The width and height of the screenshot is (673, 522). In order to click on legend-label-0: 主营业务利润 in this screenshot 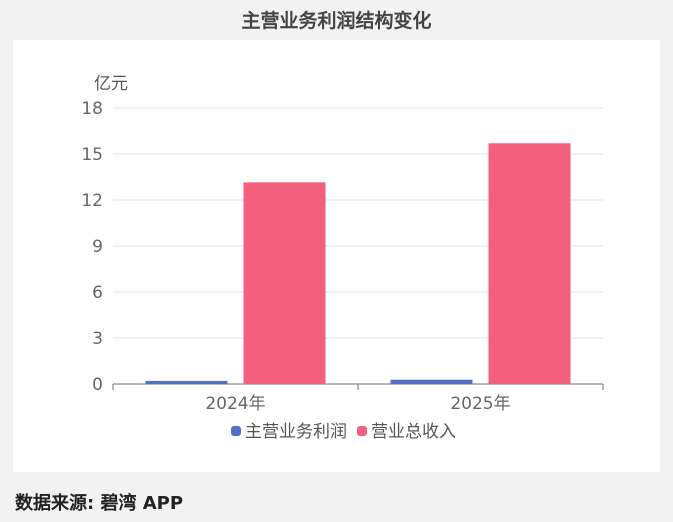, I will do `click(296, 432)`.